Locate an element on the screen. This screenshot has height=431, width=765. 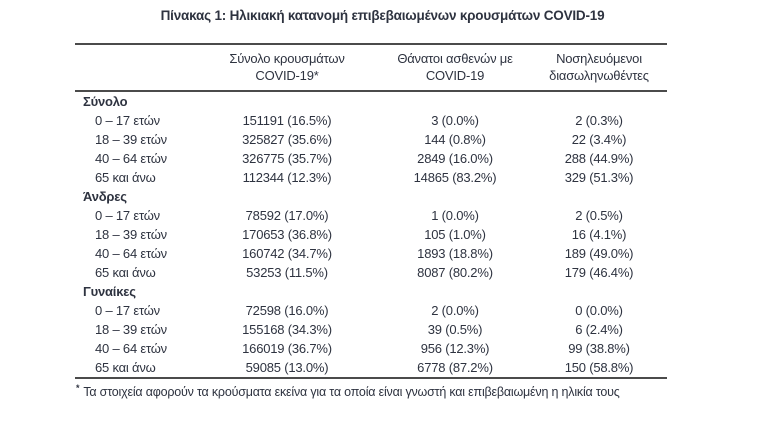
deaths-cell: 14865 (83.2%) is located at coordinates (455, 177).